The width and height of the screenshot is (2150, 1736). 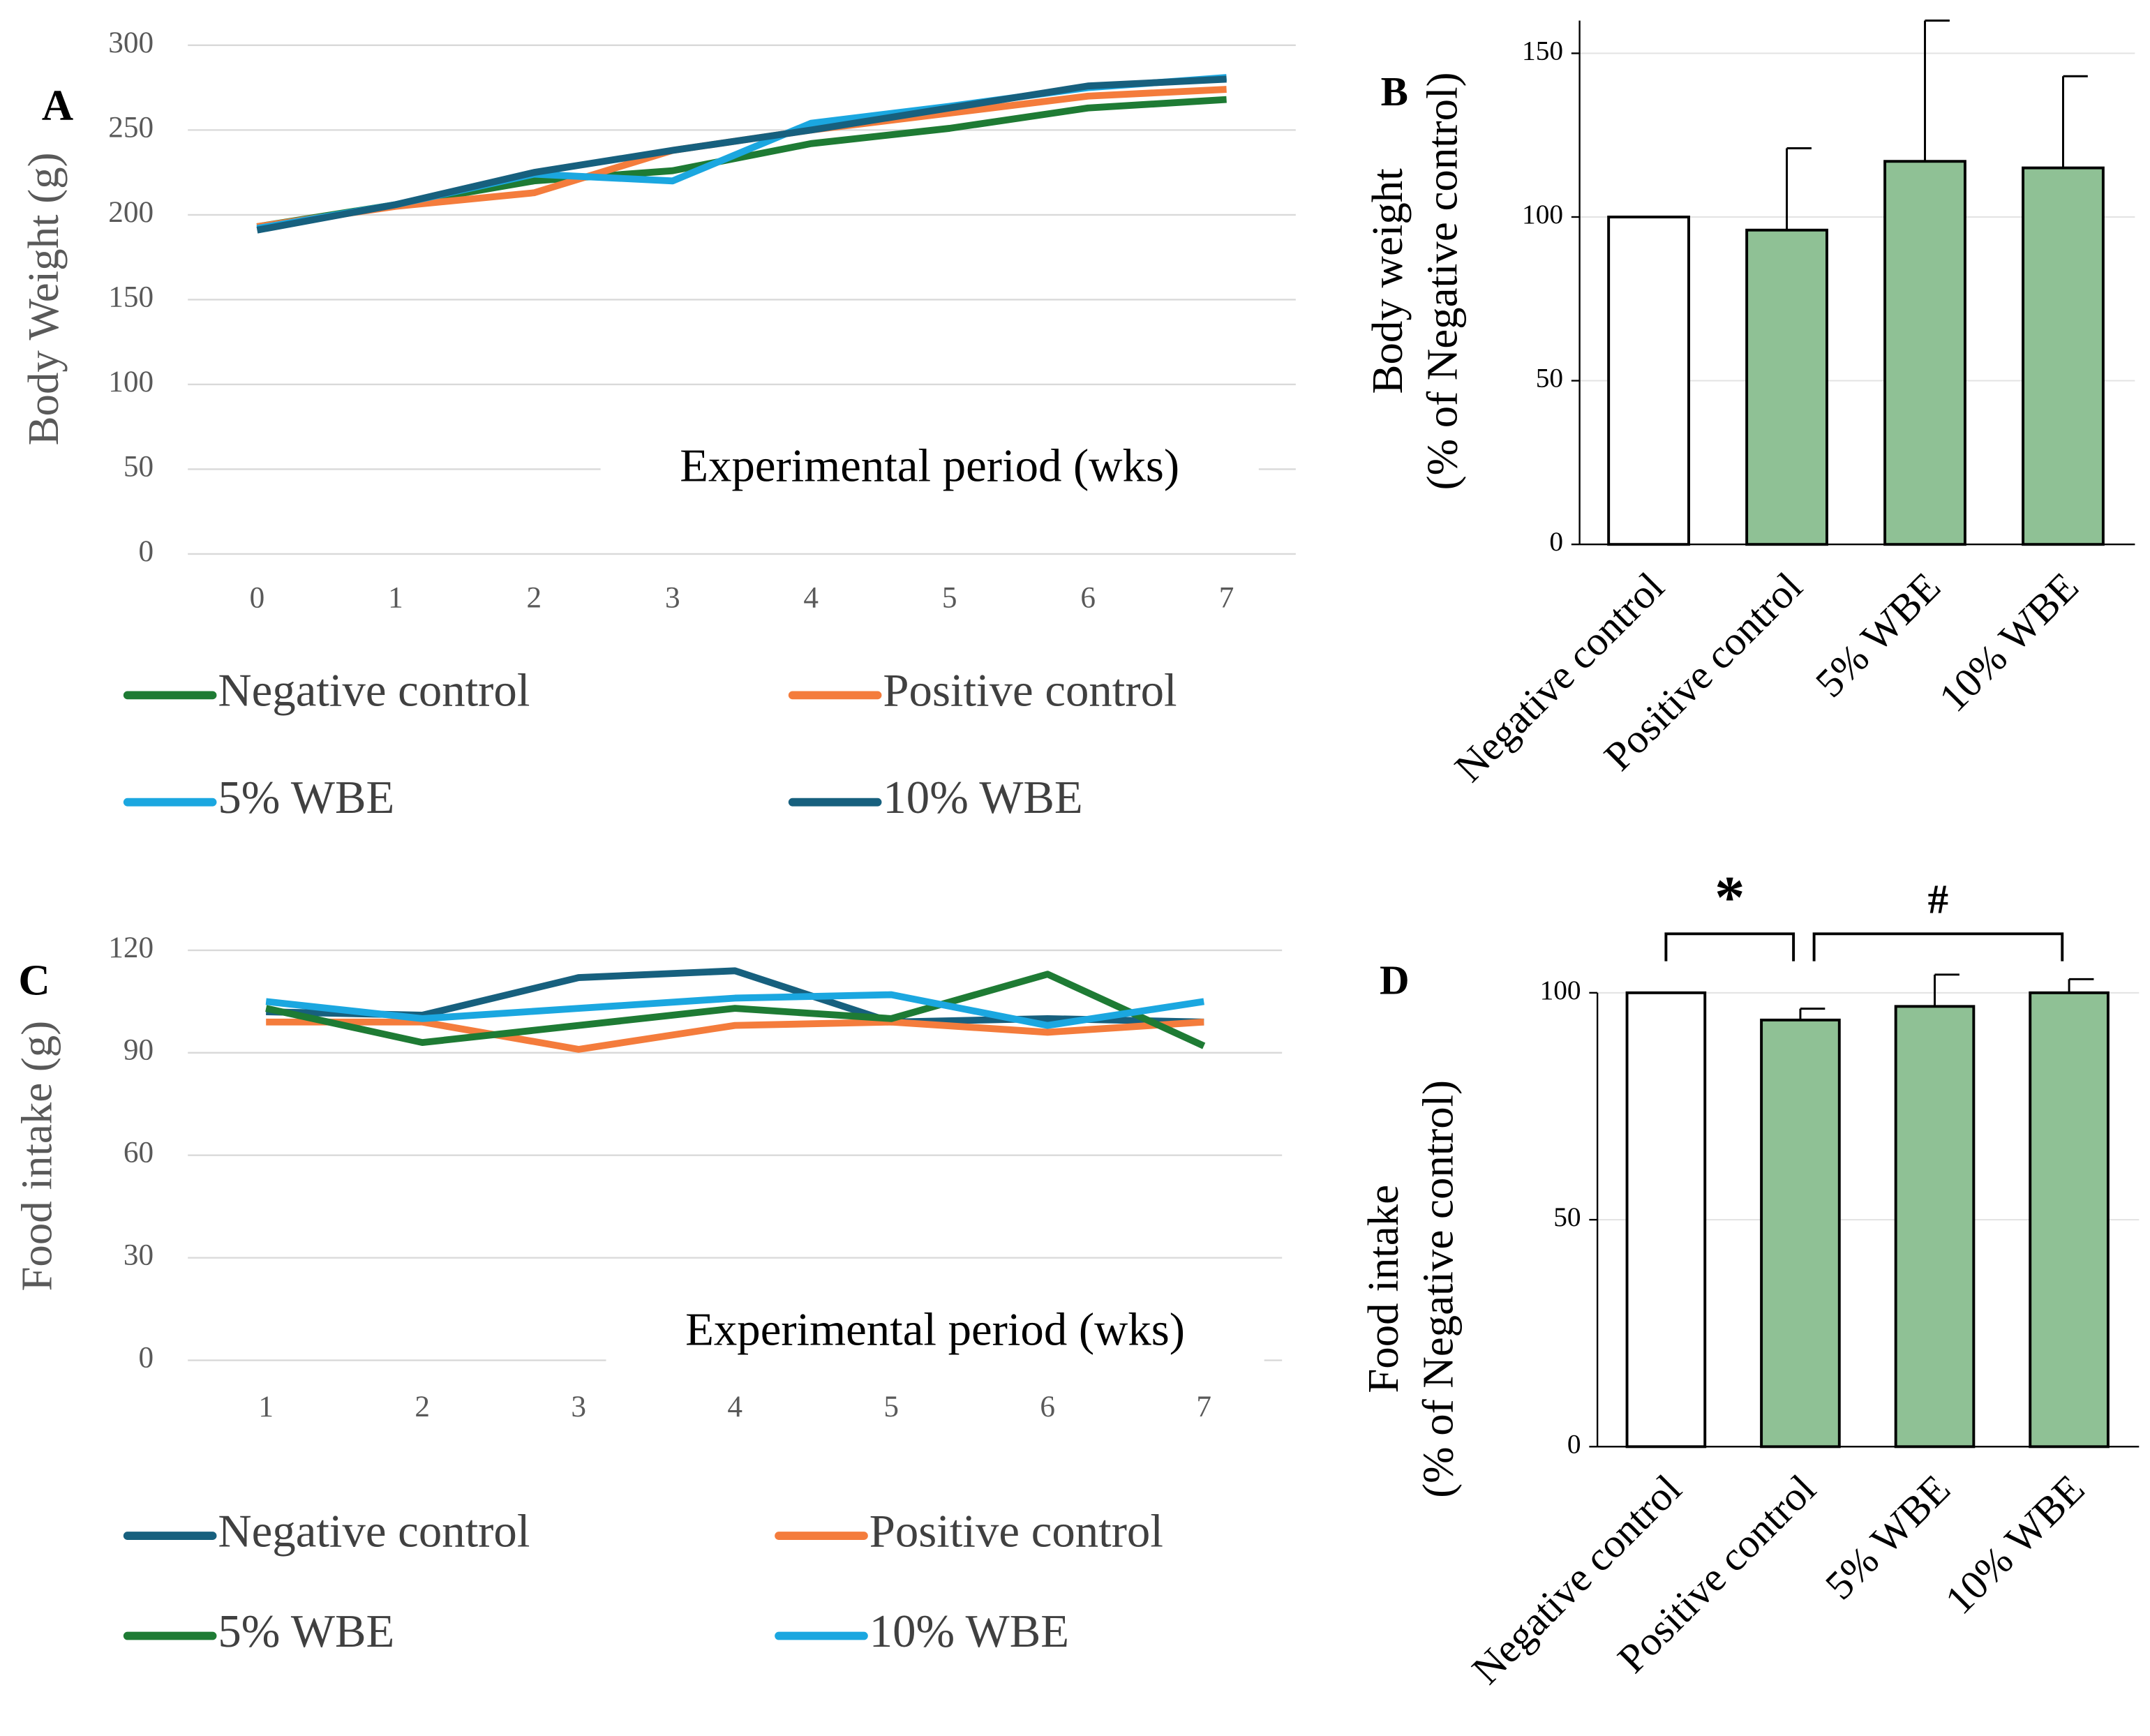 I want to click on annotation: *, so click(x=1730, y=897).